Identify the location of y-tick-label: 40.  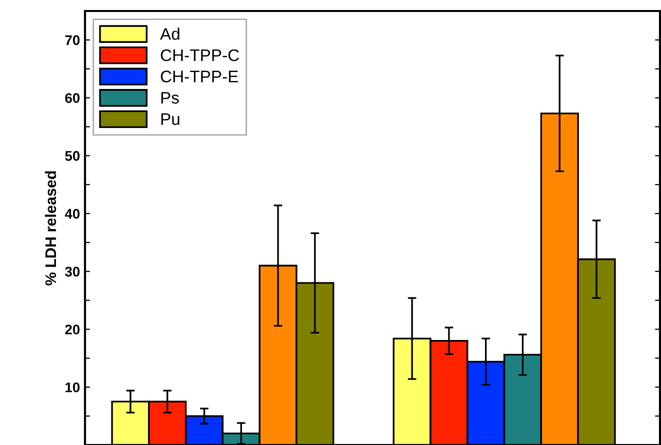
(72, 213).